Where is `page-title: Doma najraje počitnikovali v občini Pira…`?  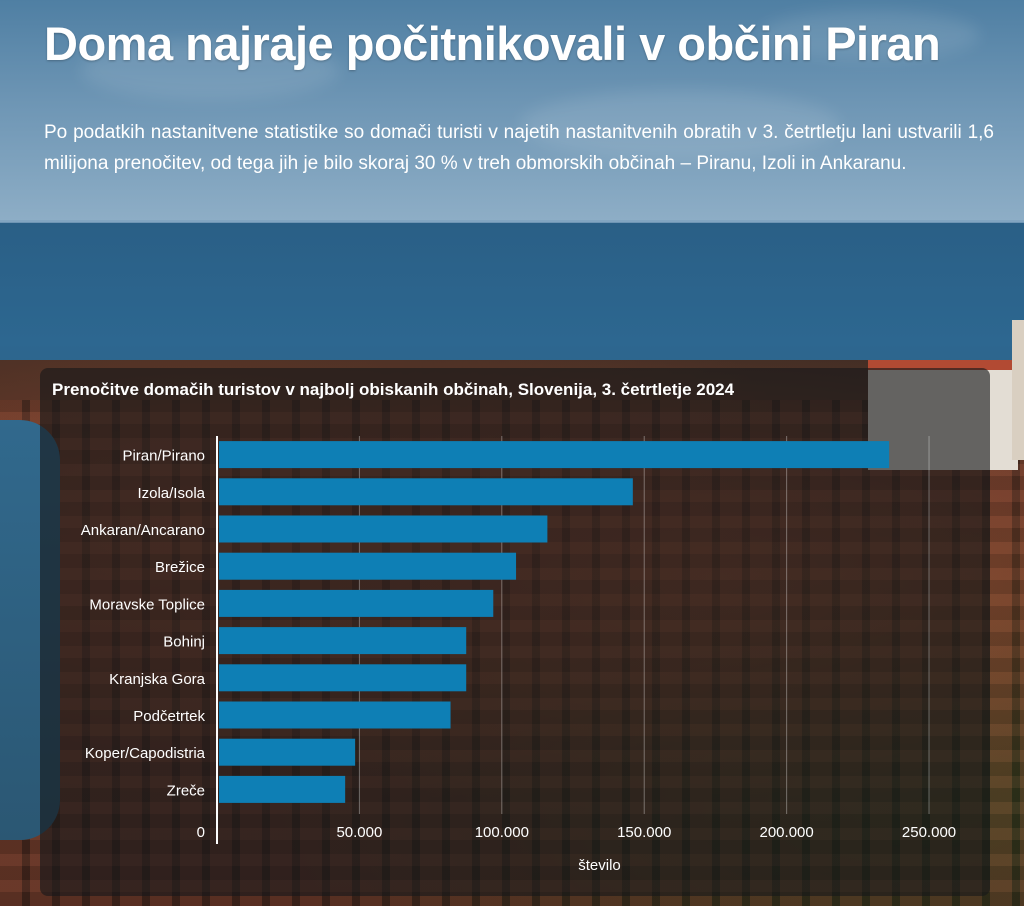 page-title: Doma najraje počitnikovali v občini Pira… is located at coordinates (492, 43).